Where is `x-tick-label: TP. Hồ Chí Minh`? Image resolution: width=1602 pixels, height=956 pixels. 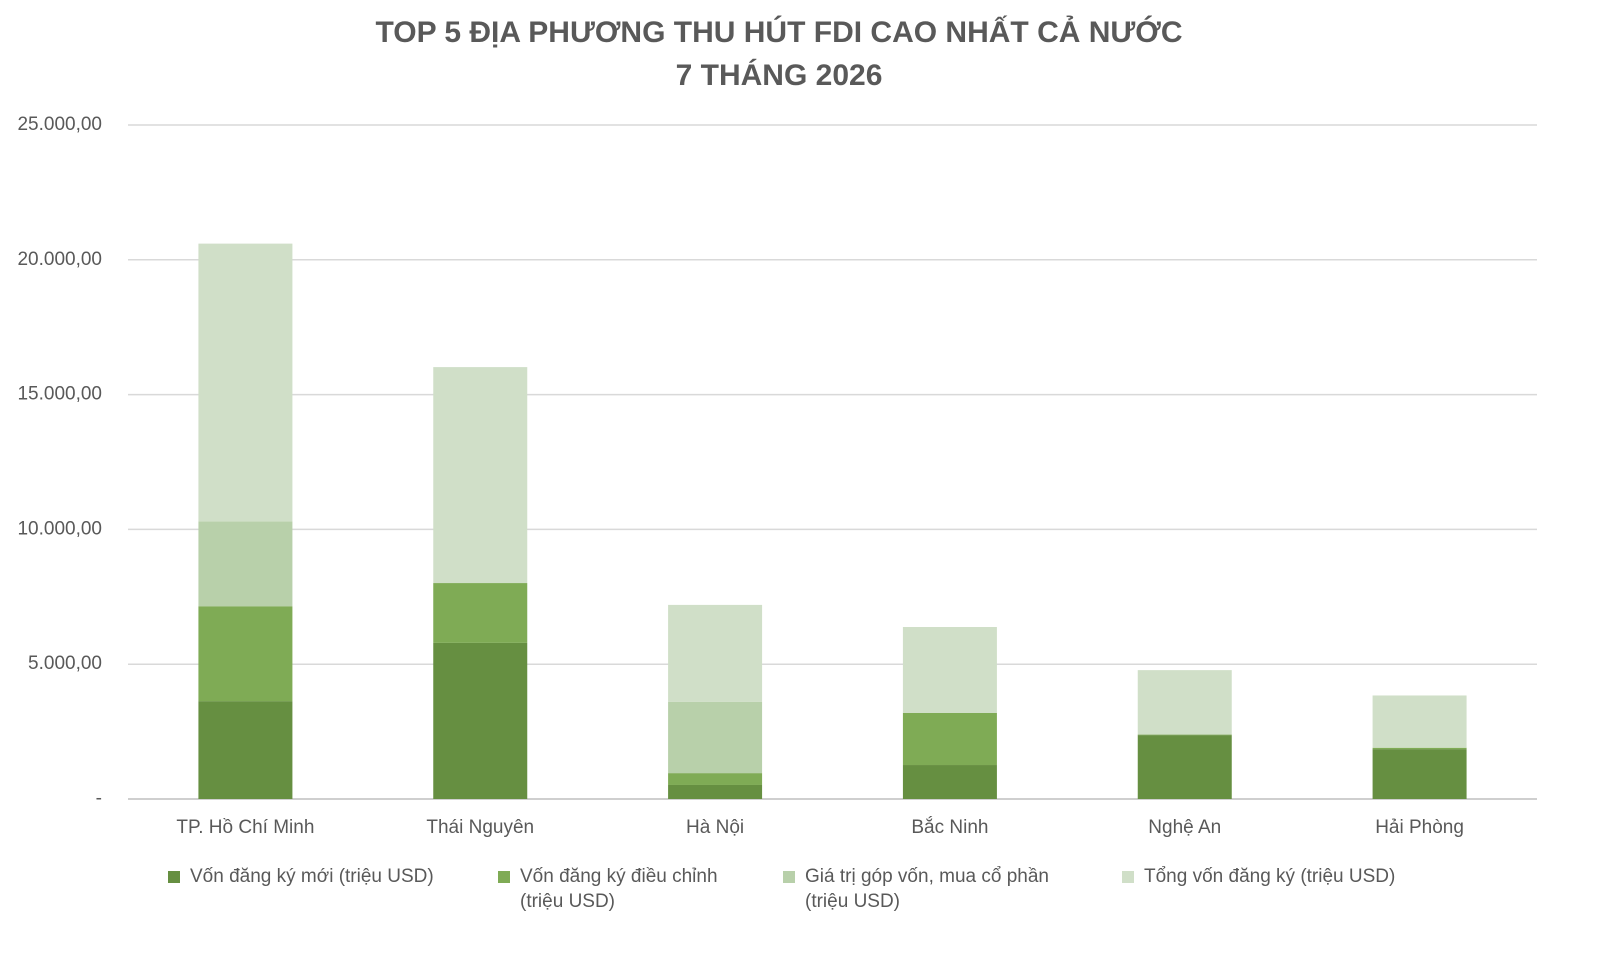
x-tick-label: TP. Hồ Chí Minh is located at coordinates (245, 827).